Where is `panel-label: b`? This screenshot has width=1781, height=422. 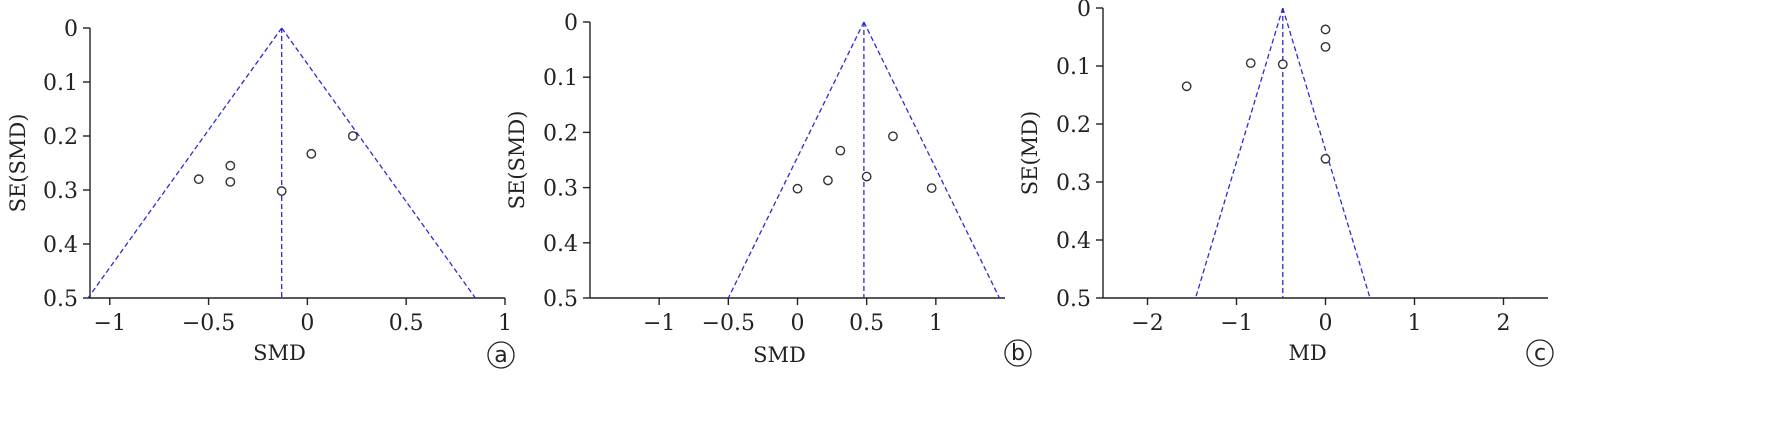
panel-label: b is located at coordinates (1018, 353).